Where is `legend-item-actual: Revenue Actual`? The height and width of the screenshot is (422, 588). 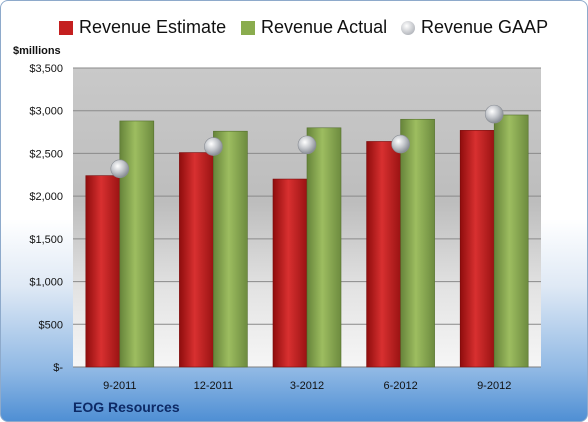 legend-item-actual: Revenue Actual is located at coordinates (314, 27).